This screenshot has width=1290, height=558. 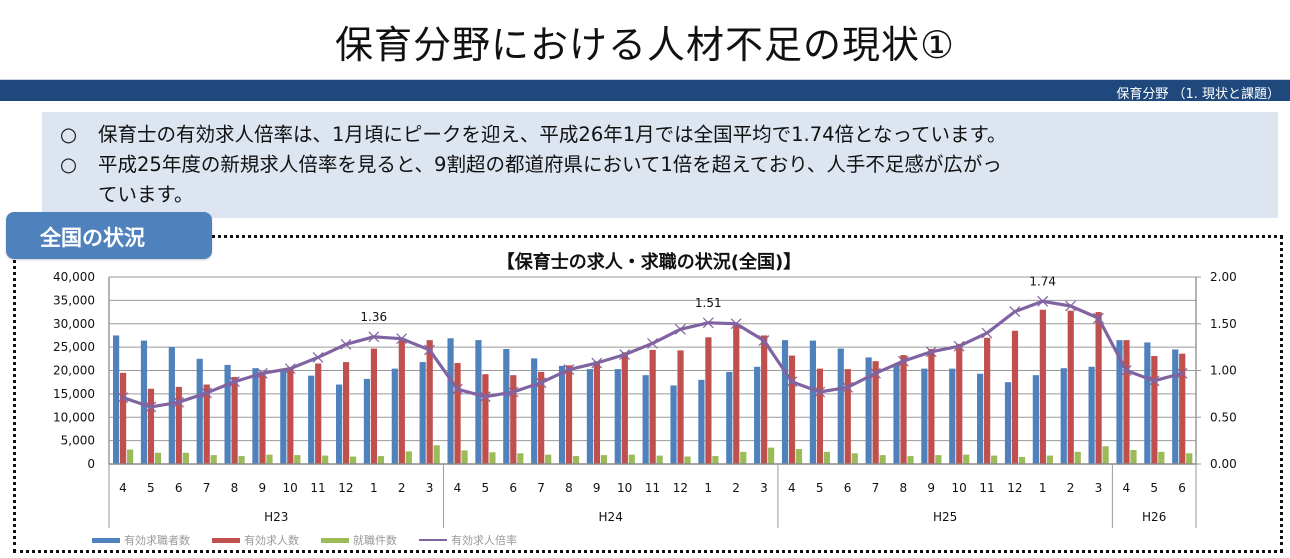 I want to click on x-tick-label: 8, so click(x=235, y=488).